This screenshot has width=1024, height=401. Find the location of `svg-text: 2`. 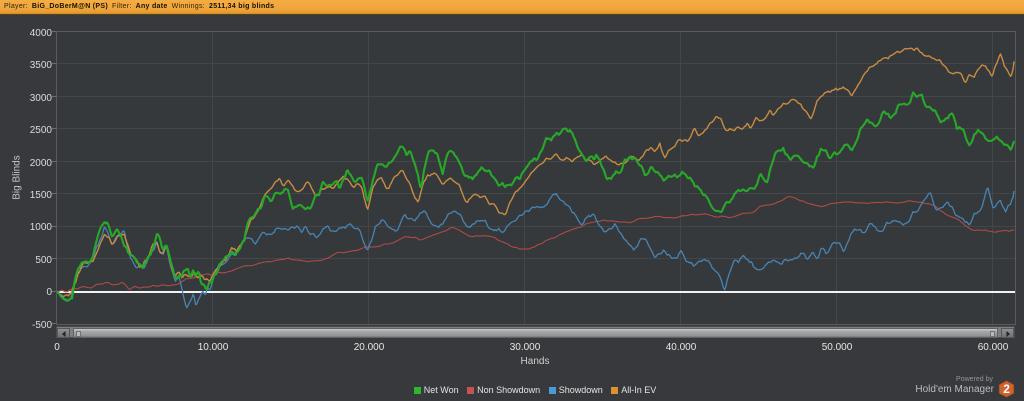

svg-text: 2 is located at coordinates (1006, 389).